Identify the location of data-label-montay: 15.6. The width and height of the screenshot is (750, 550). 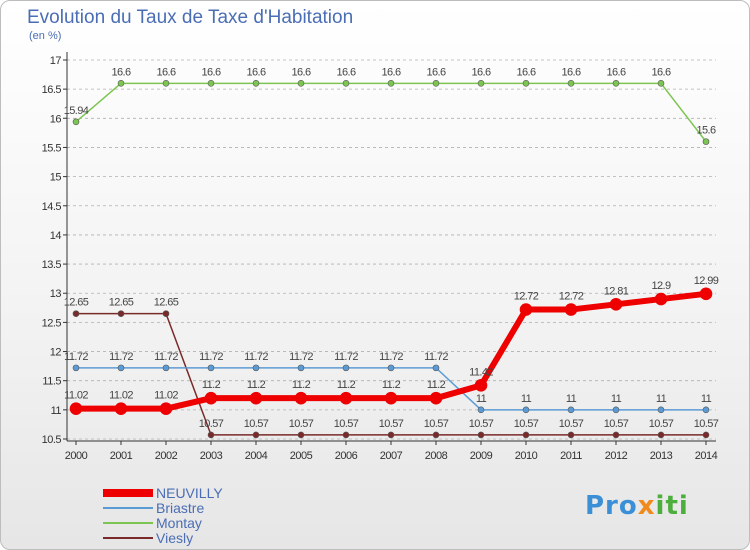
(705, 131).